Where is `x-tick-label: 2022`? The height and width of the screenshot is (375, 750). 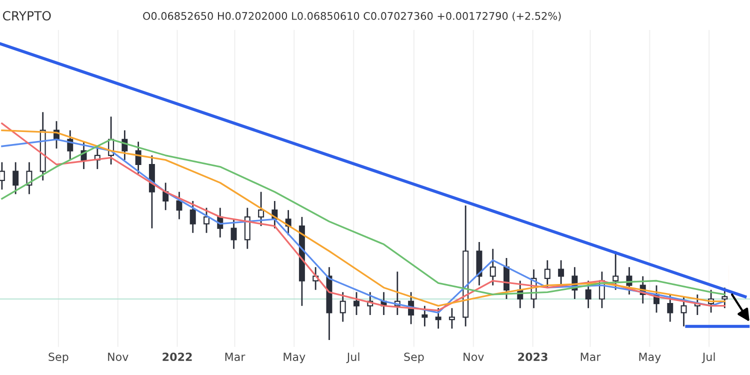 x-tick-label: 2022 is located at coordinates (177, 357).